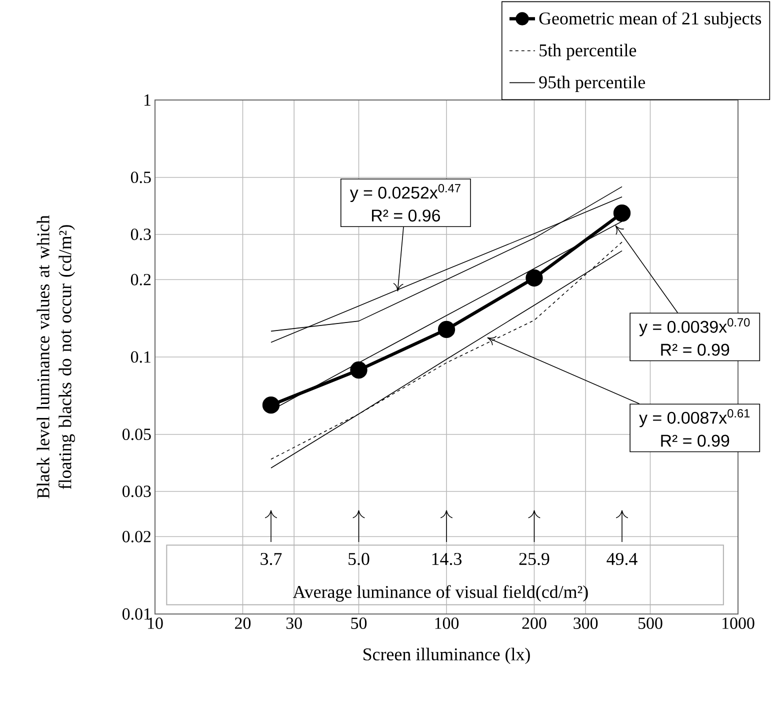  What do you see at coordinates (447, 559) in the screenshot?
I see `annotation: 14.3` at bounding box center [447, 559].